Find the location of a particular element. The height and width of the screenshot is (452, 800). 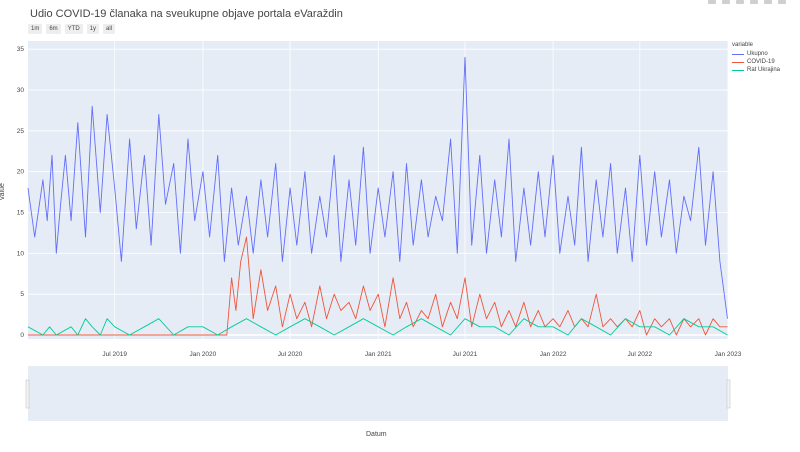

x-tick-label: Jan 2020 is located at coordinates (203, 354).